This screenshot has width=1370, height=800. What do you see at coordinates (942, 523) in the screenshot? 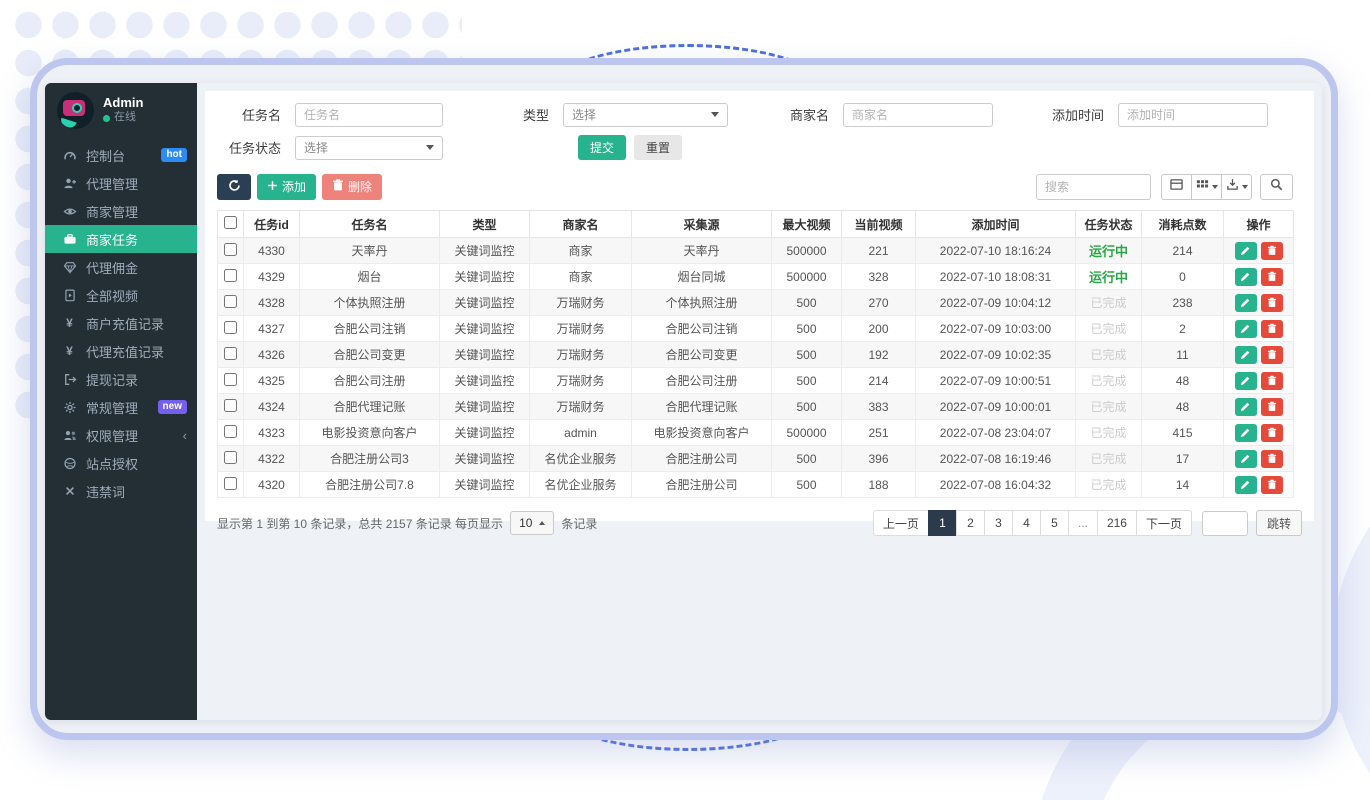
I see `page-button-1: 1` at bounding box center [942, 523].